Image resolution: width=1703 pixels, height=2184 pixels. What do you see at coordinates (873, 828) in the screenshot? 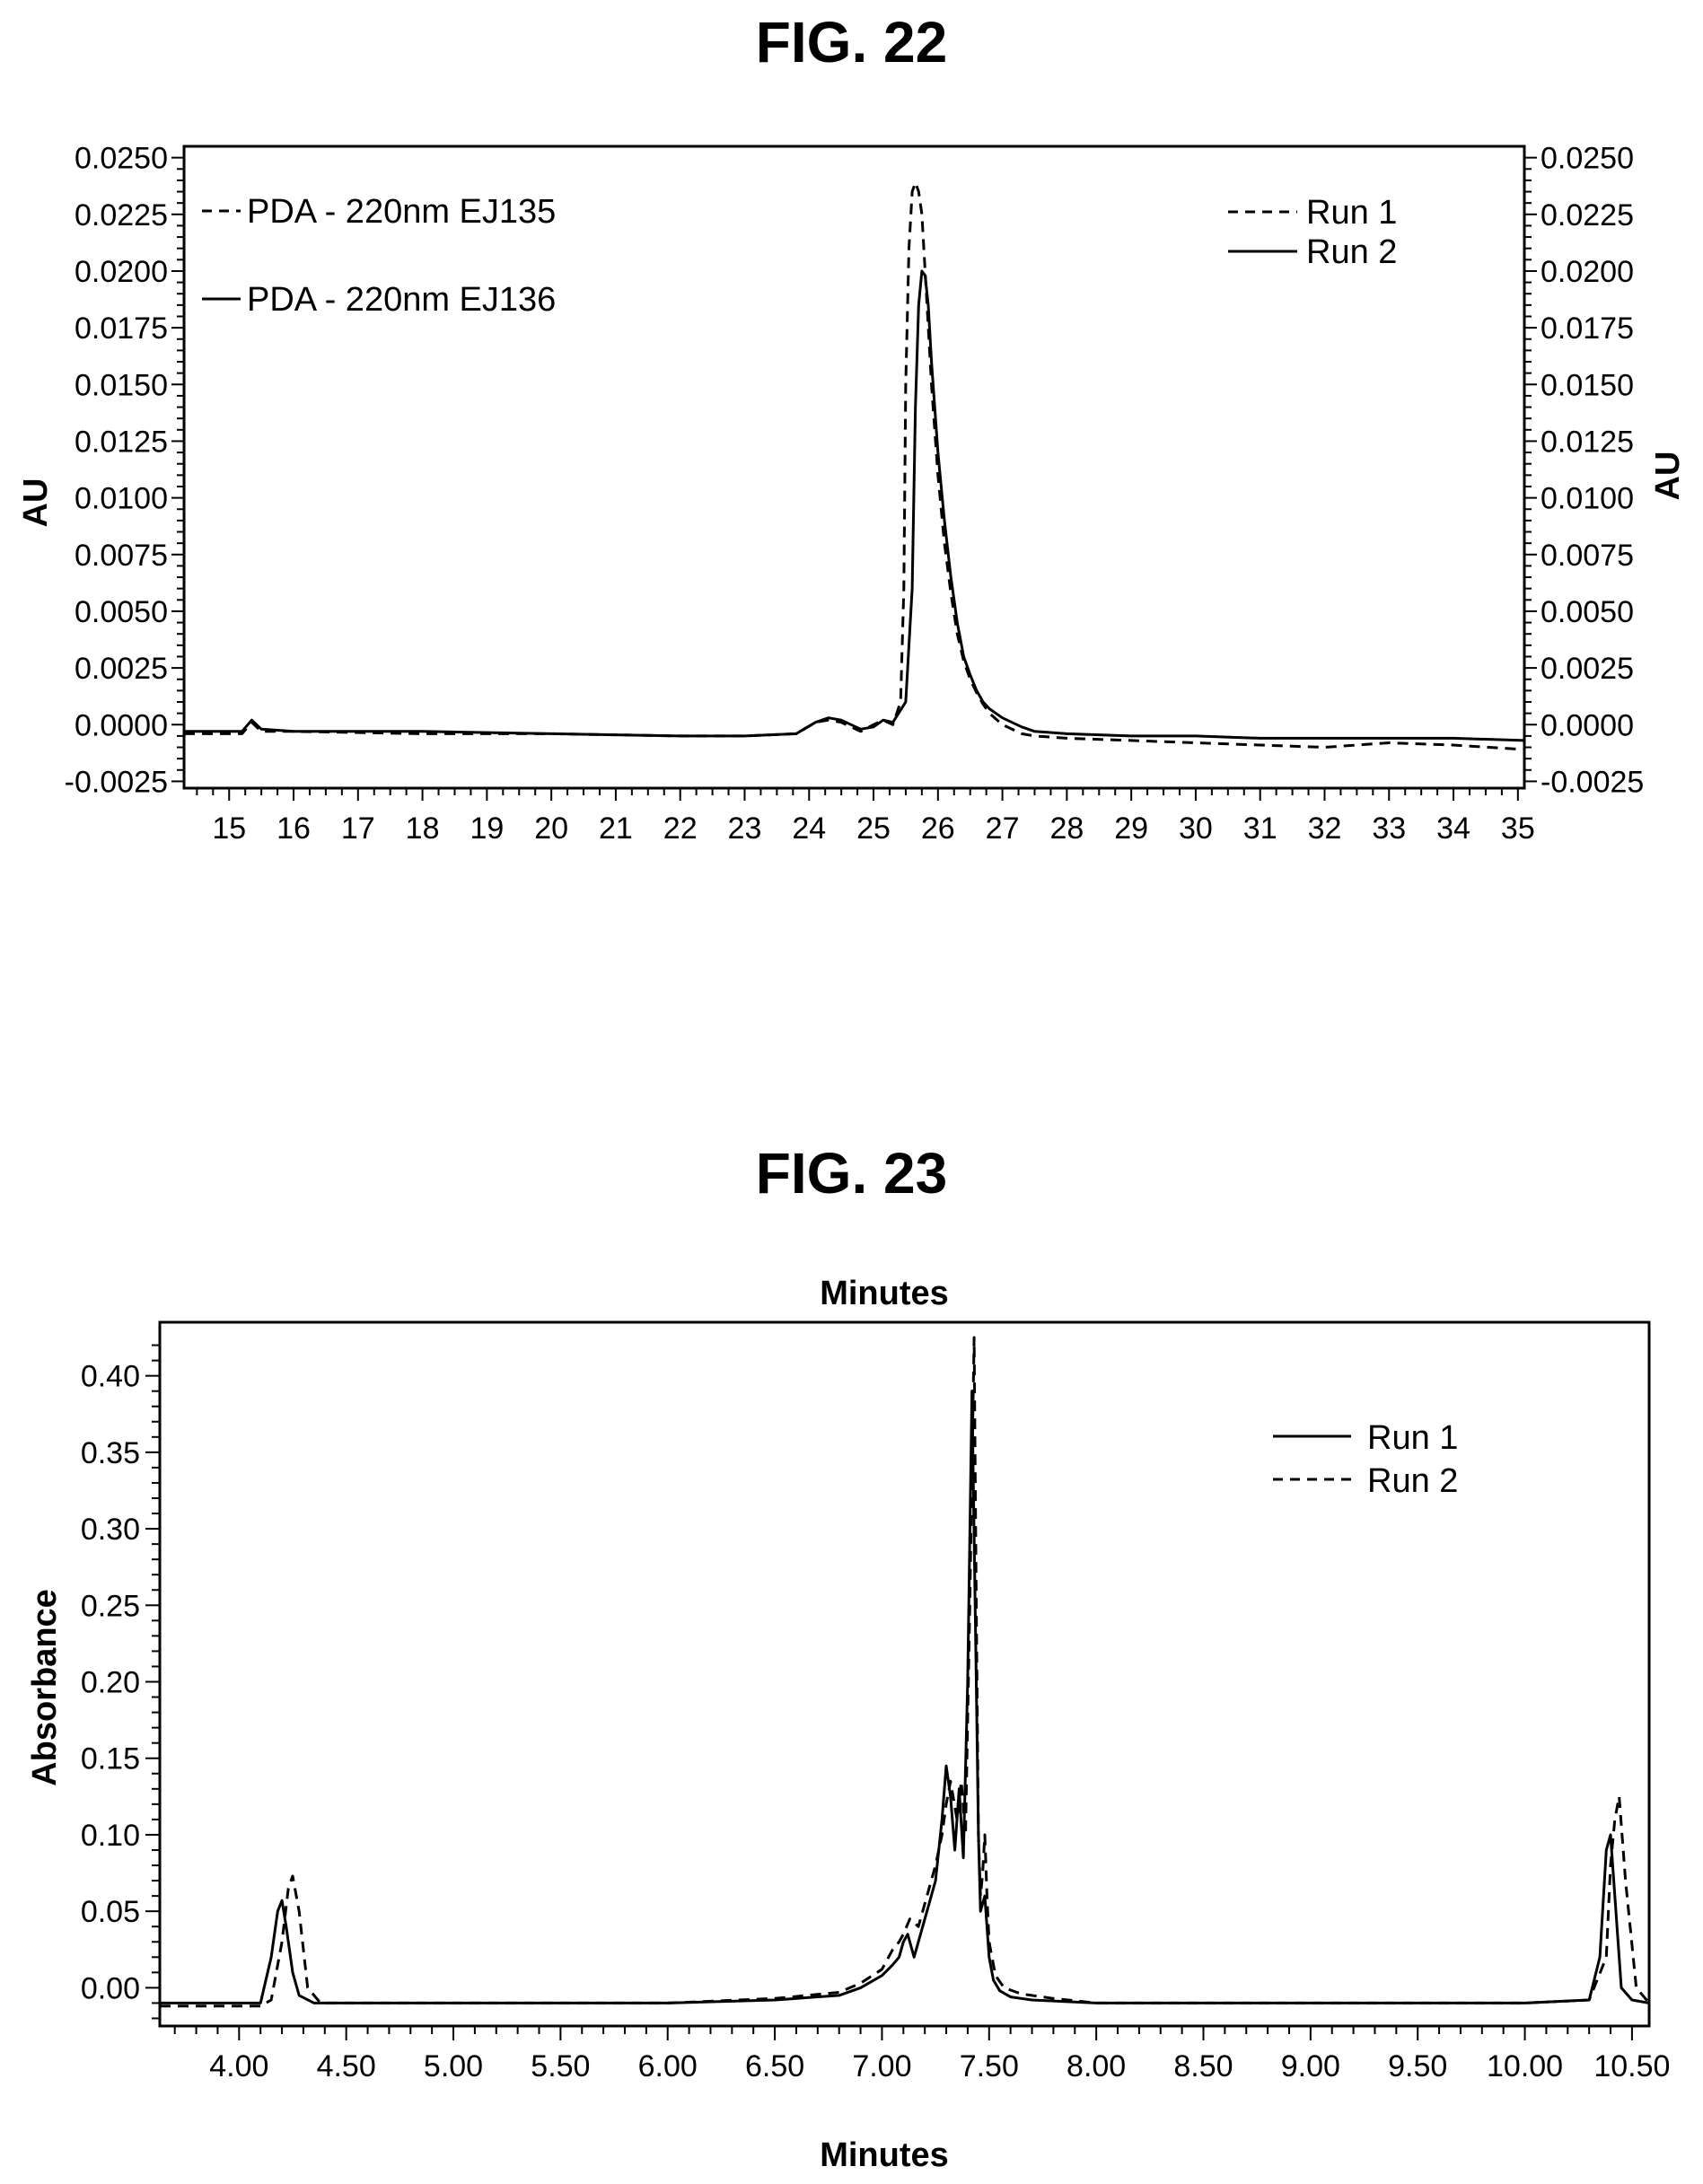
I see `fig22-x-tick-label: 25` at bounding box center [873, 828].